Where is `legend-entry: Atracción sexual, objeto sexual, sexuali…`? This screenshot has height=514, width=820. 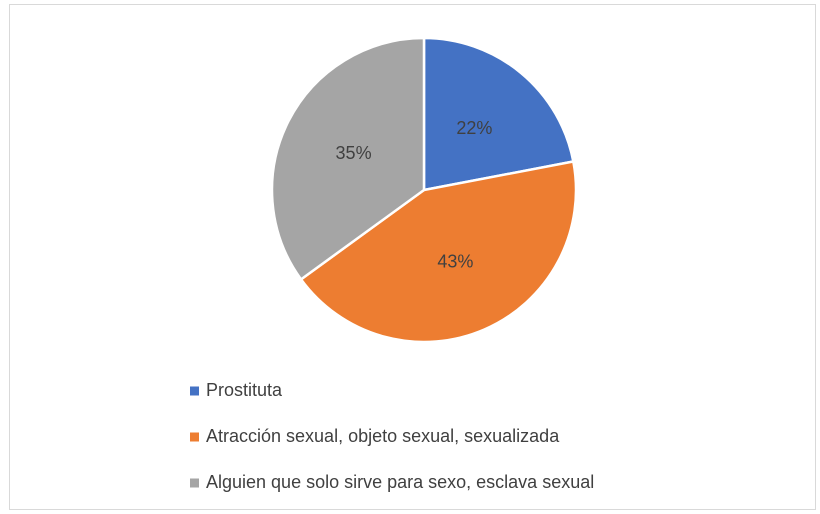
legend-entry: Atracción sexual, objeto sexual, sexuali… is located at coordinates (383, 436).